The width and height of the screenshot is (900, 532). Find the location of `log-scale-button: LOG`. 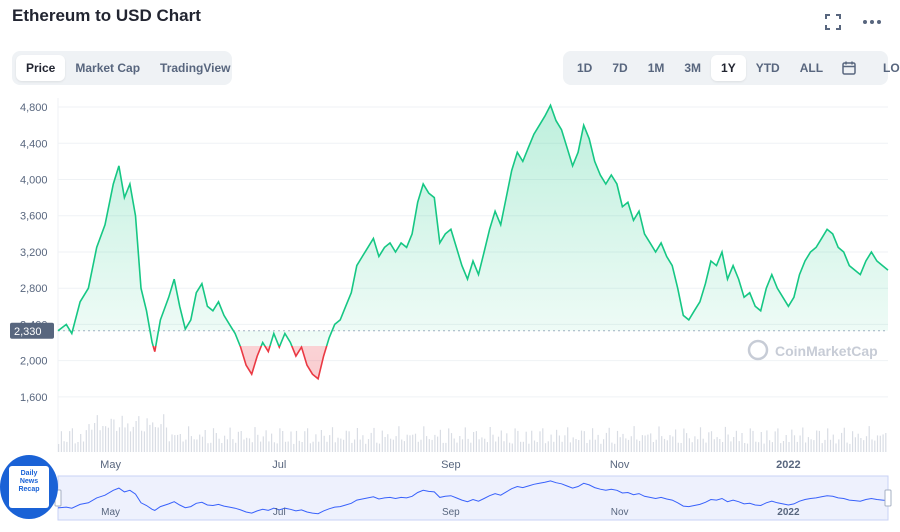

log-scale-button: LOG is located at coordinates (891, 68).